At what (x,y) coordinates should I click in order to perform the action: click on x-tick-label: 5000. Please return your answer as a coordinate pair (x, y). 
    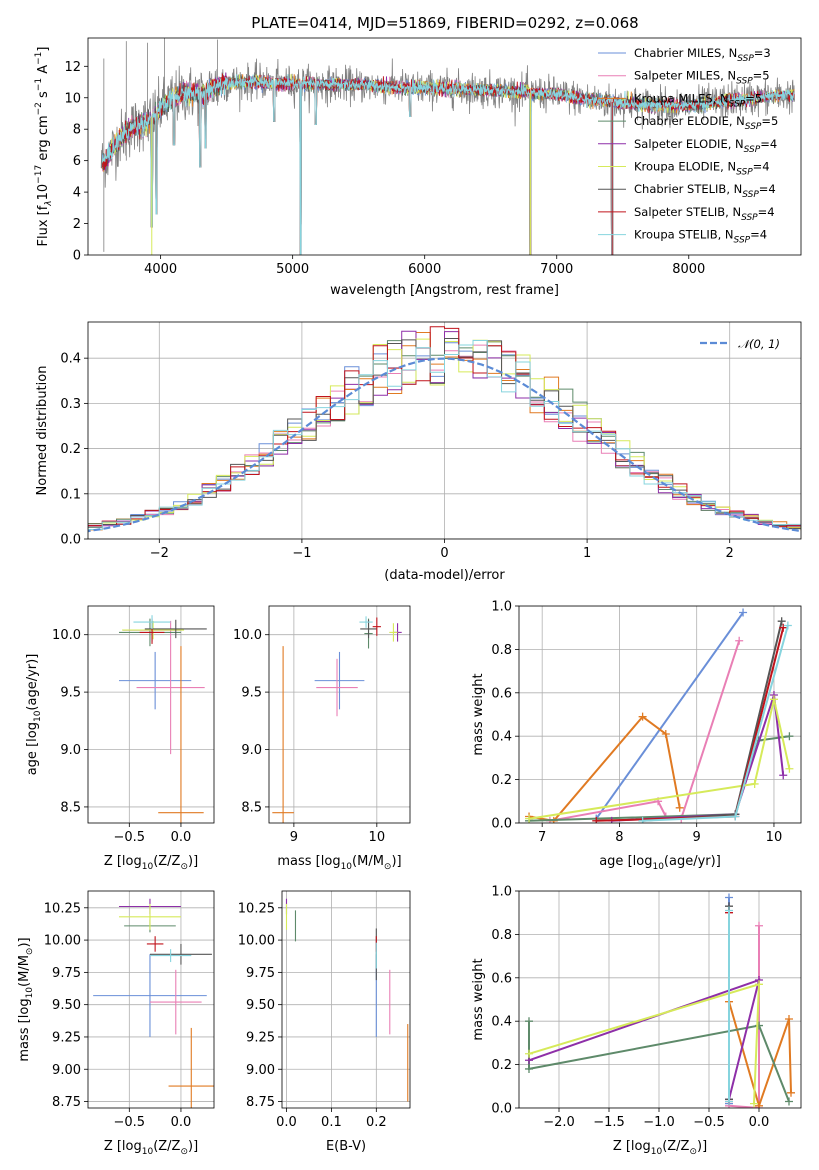
    Looking at the image, I should click on (292, 269).